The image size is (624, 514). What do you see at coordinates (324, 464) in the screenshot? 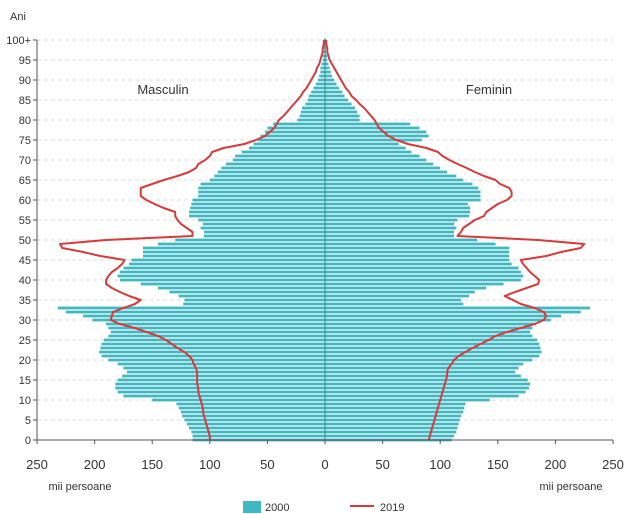
I see `x-tick-label: 0` at bounding box center [324, 464].